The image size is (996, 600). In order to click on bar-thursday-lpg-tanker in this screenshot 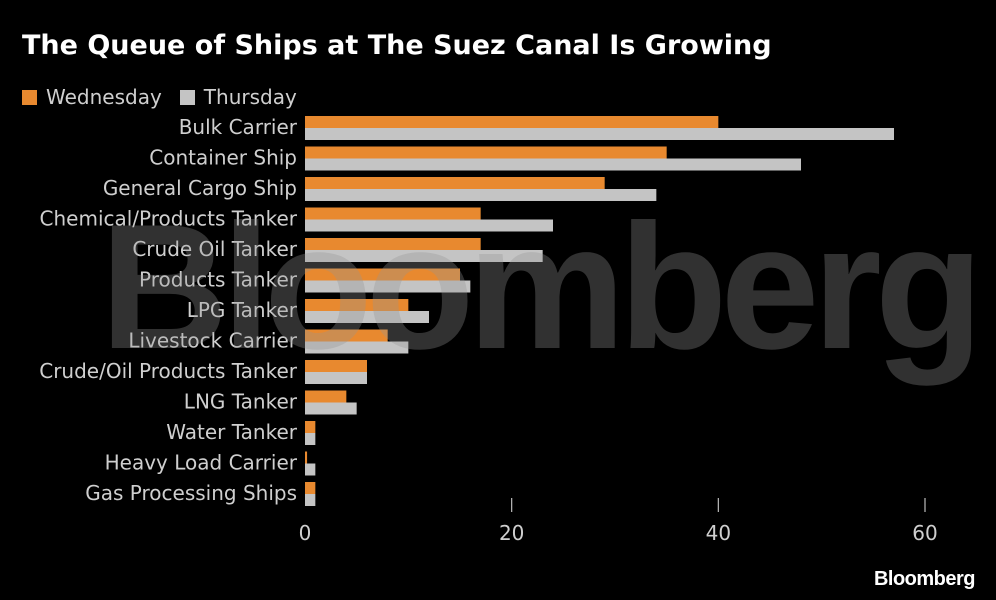, I will do `click(367, 317)`.